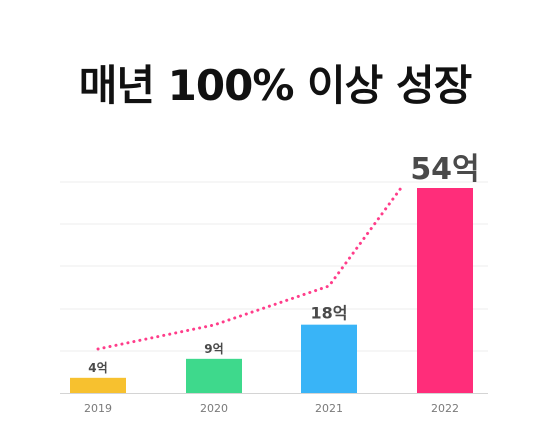 Image resolution: width=550 pixels, height=433 pixels. What do you see at coordinates (98, 385) in the screenshot?
I see `bar-2019` at bounding box center [98, 385].